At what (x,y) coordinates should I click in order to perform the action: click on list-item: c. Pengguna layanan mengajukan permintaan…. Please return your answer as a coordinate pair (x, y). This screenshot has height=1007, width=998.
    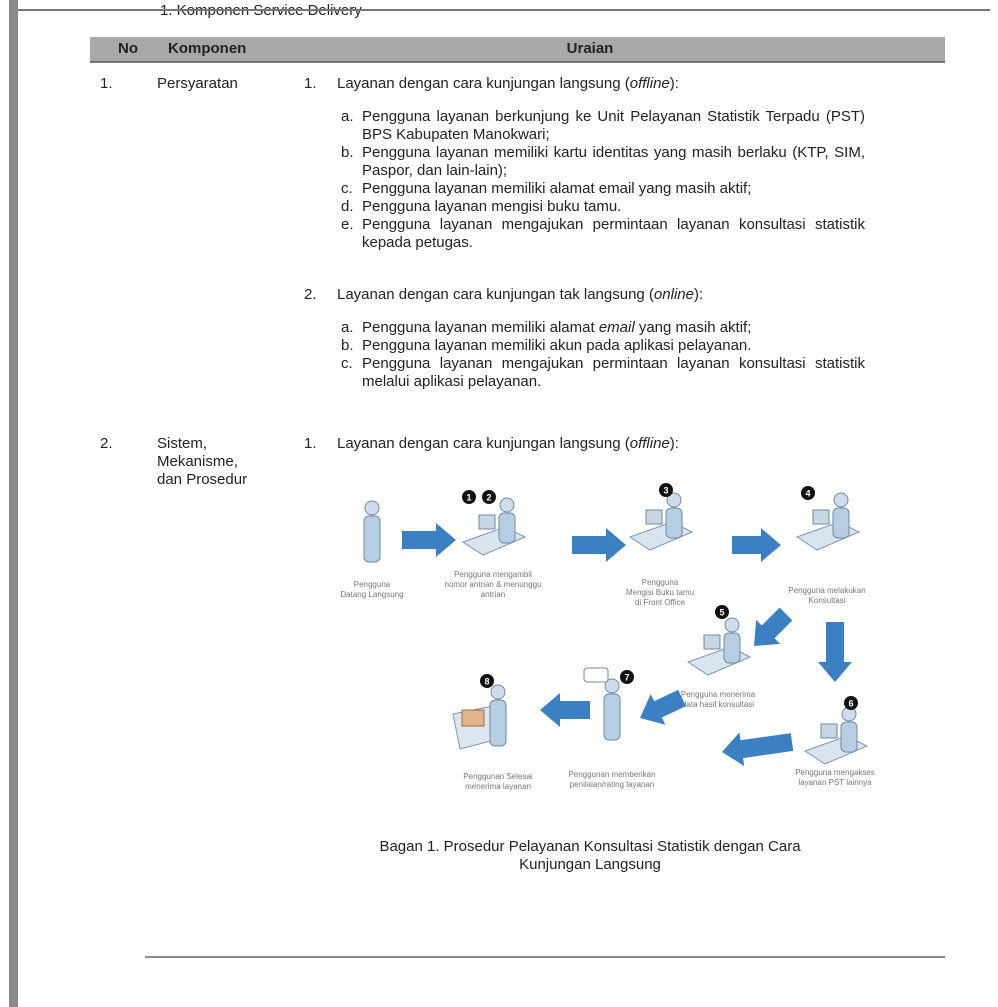
    Looking at the image, I should click on (607, 373).